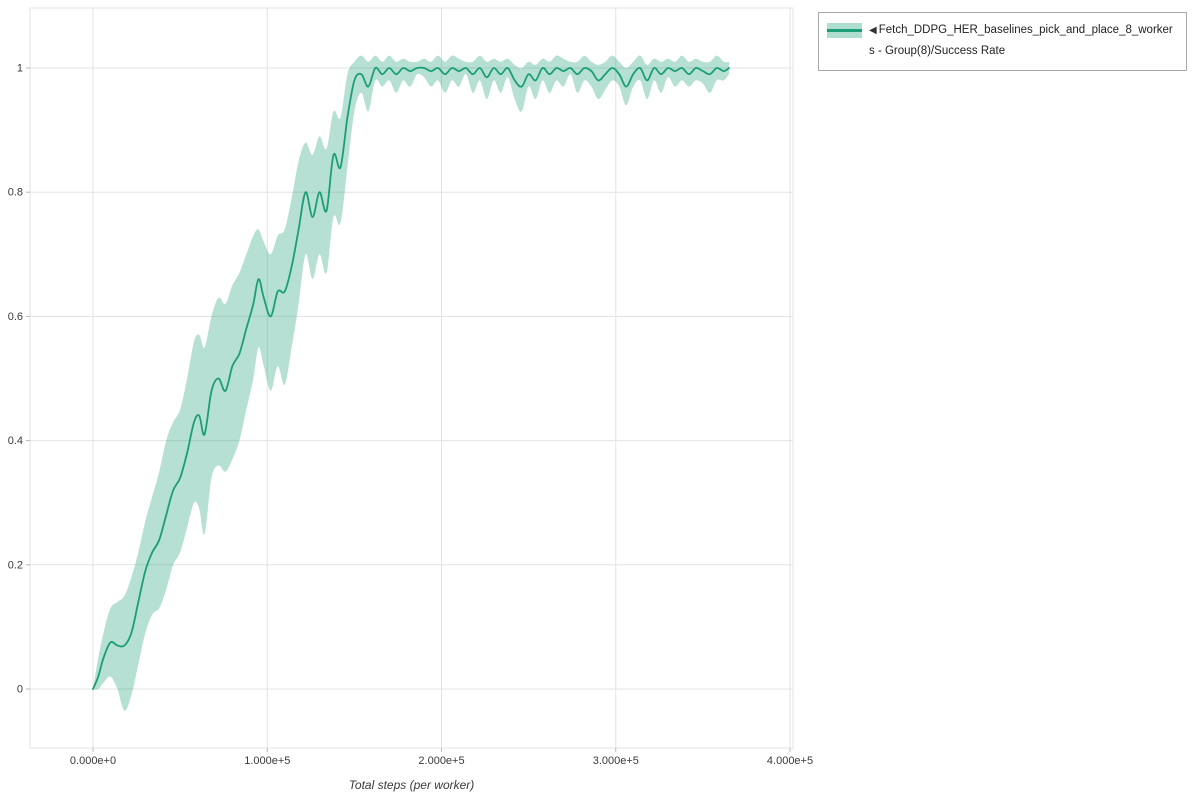  I want to click on x-axis-title: Total steps (per worker), so click(412, 785).